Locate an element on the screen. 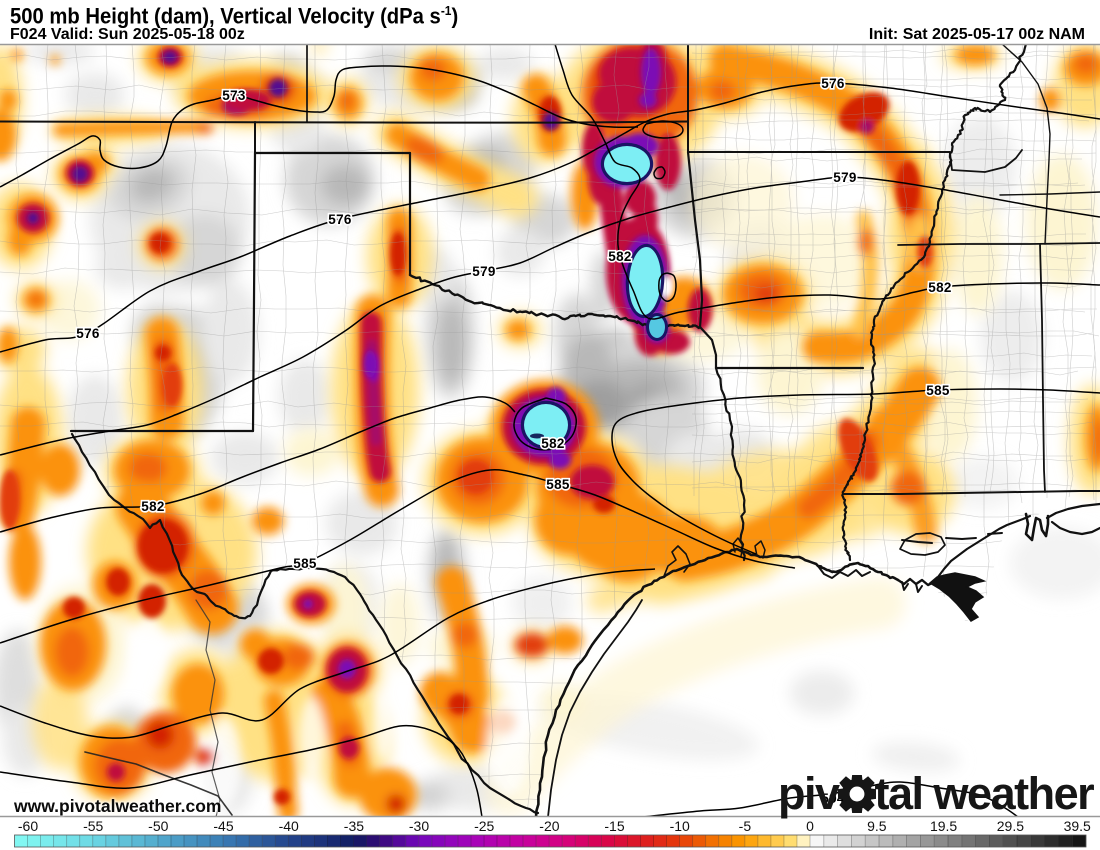 This screenshot has height=850, width=1100. svg-text: 29.5 is located at coordinates (1010, 826).